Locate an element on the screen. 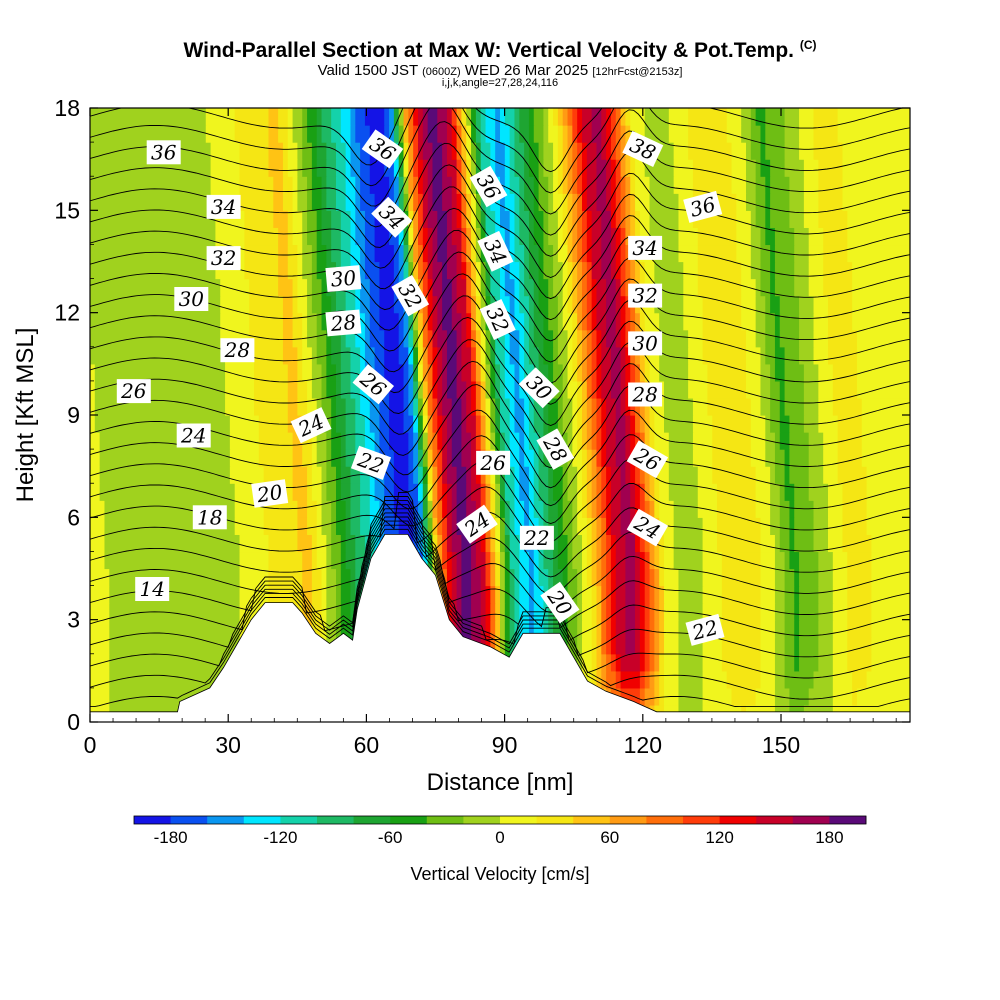 This screenshot has width=1000, height=1000. colorbar-swatch is located at coordinates (775, 820).